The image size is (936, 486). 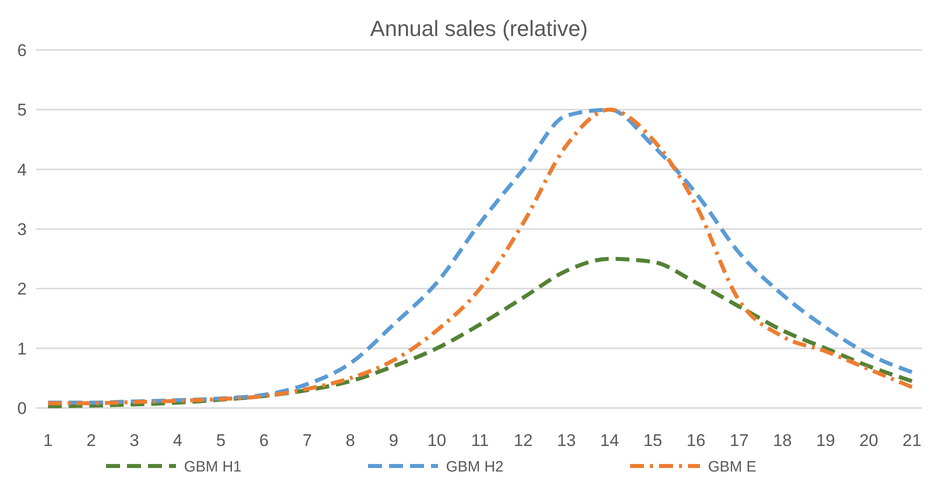 What do you see at coordinates (351, 440) in the screenshot?
I see `x-tick-label: 8` at bounding box center [351, 440].